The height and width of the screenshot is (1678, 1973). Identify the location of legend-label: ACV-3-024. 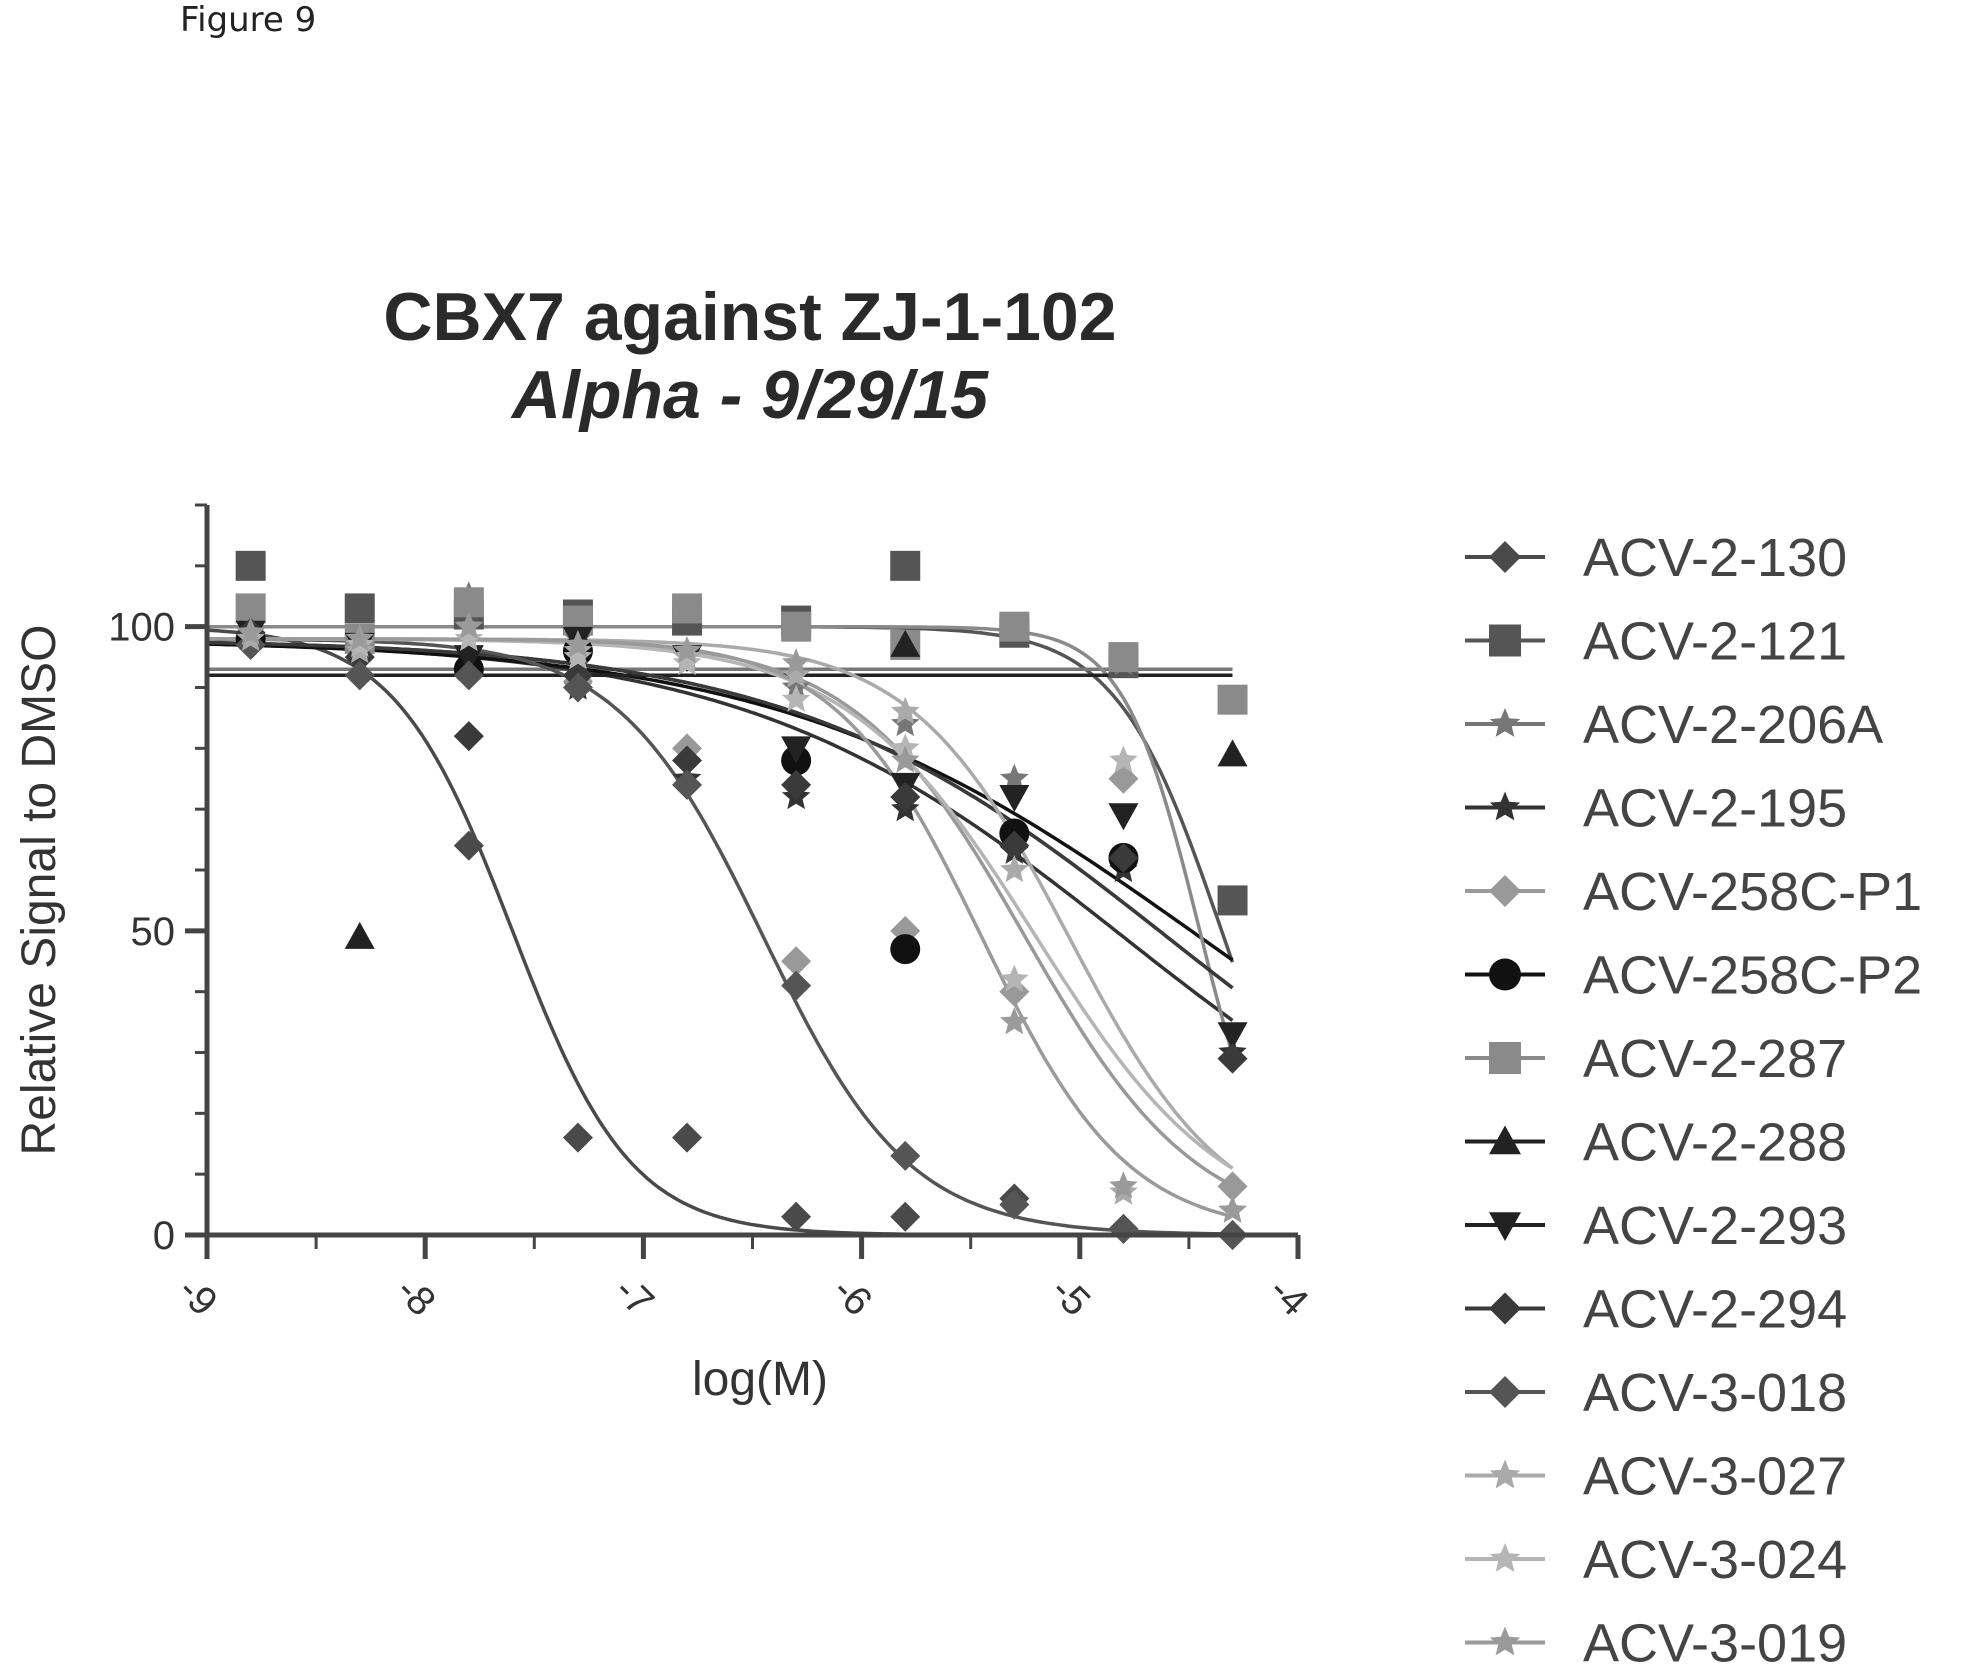
(1715, 1560).